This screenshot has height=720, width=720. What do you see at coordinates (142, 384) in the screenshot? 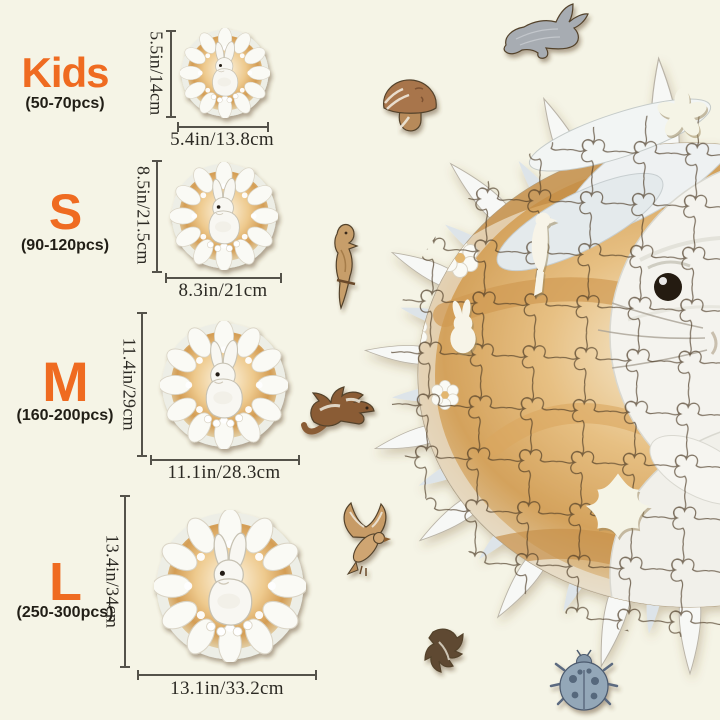
I see `vertical-dimension-line-m` at bounding box center [142, 384].